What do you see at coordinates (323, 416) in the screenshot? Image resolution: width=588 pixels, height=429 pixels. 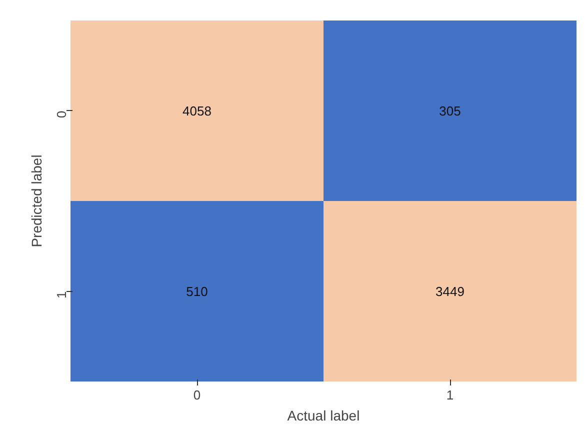 I see `x-axis-title: Actual label` at bounding box center [323, 416].